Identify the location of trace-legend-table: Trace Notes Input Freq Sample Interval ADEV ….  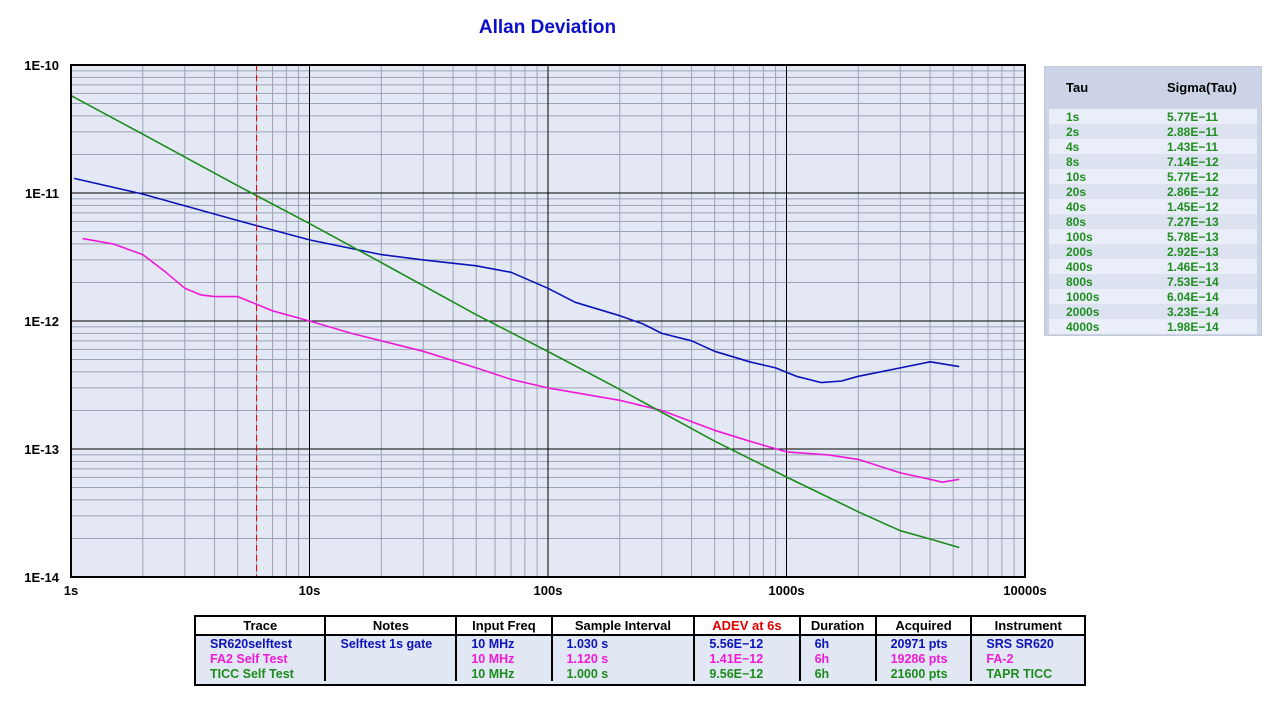
(640, 650).